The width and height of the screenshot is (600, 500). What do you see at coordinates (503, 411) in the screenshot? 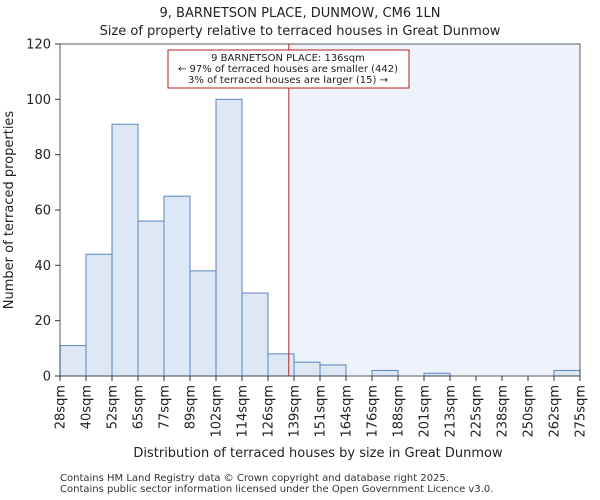
I see `x-tick-label-238sqm: 238sqm` at bounding box center [503, 411].